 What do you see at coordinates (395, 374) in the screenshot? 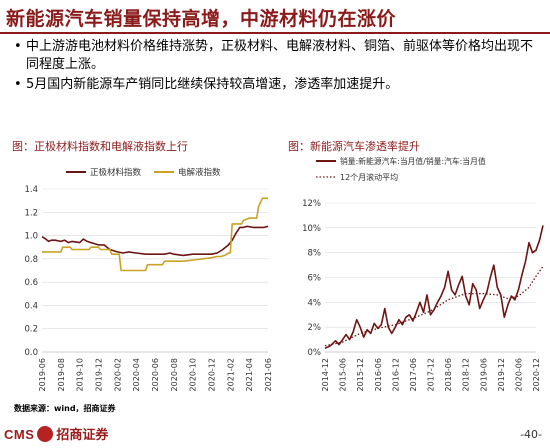
I see `x-tick-label: 2016-12` at bounding box center [395, 374].